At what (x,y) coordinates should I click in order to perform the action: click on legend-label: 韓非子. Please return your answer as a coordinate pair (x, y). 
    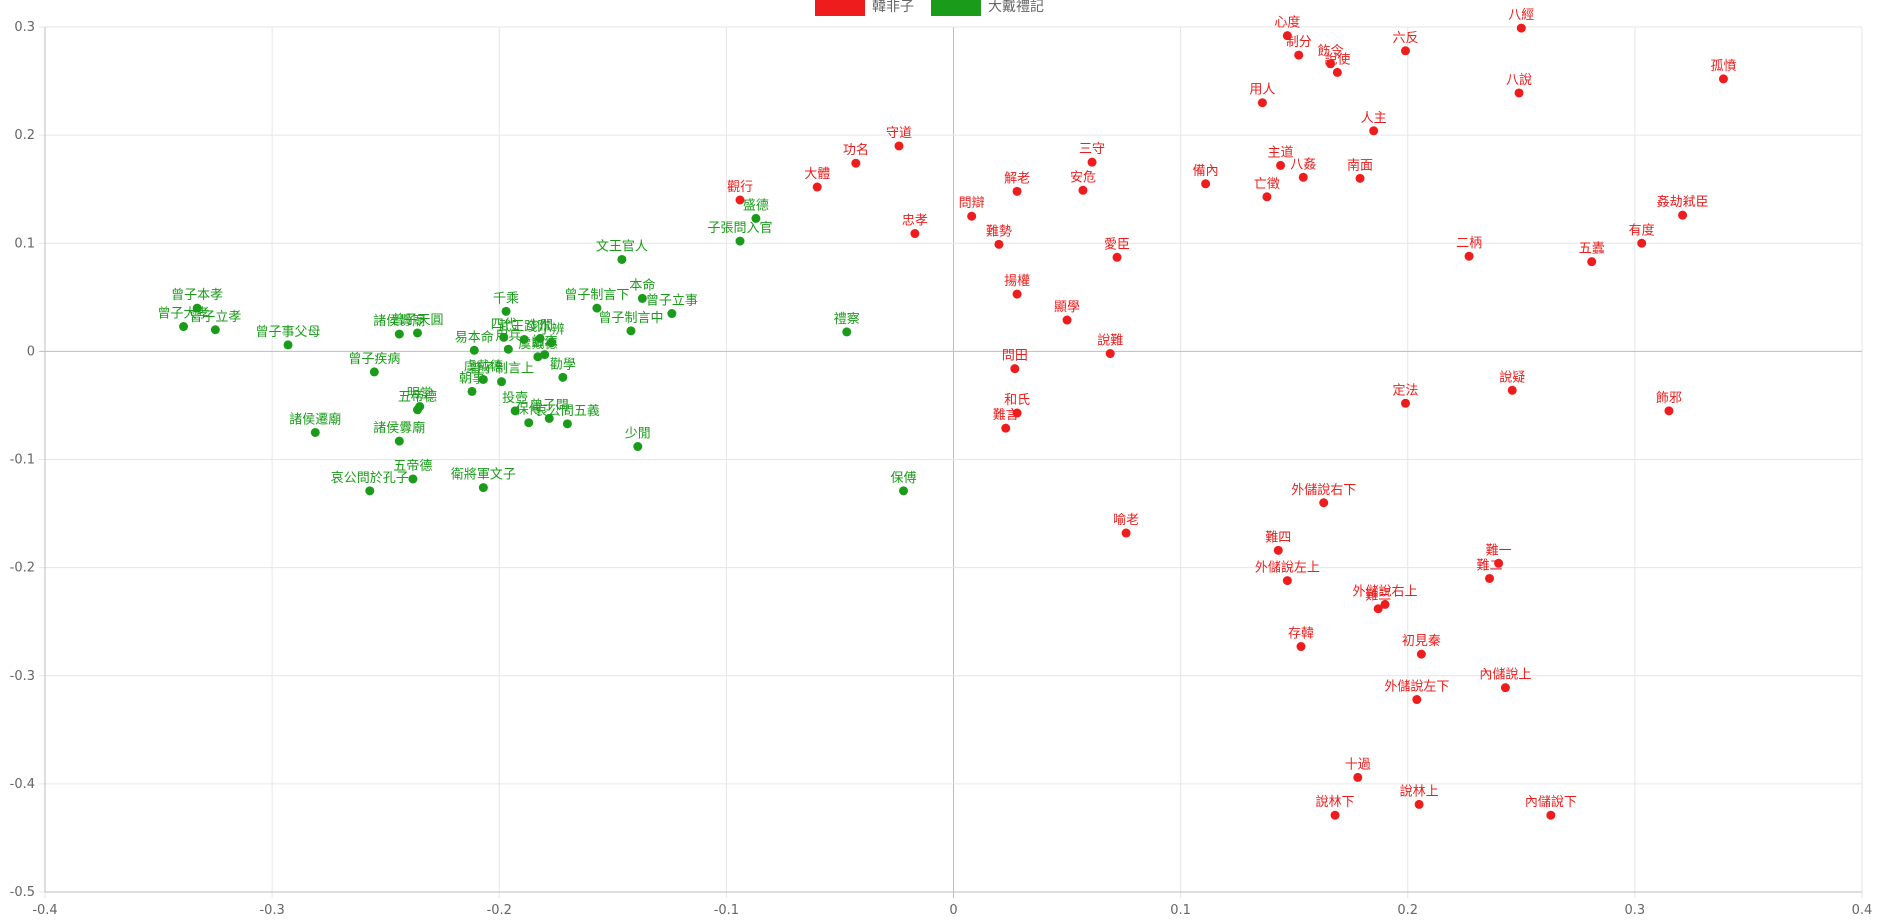
    Looking at the image, I should click on (893, 7).